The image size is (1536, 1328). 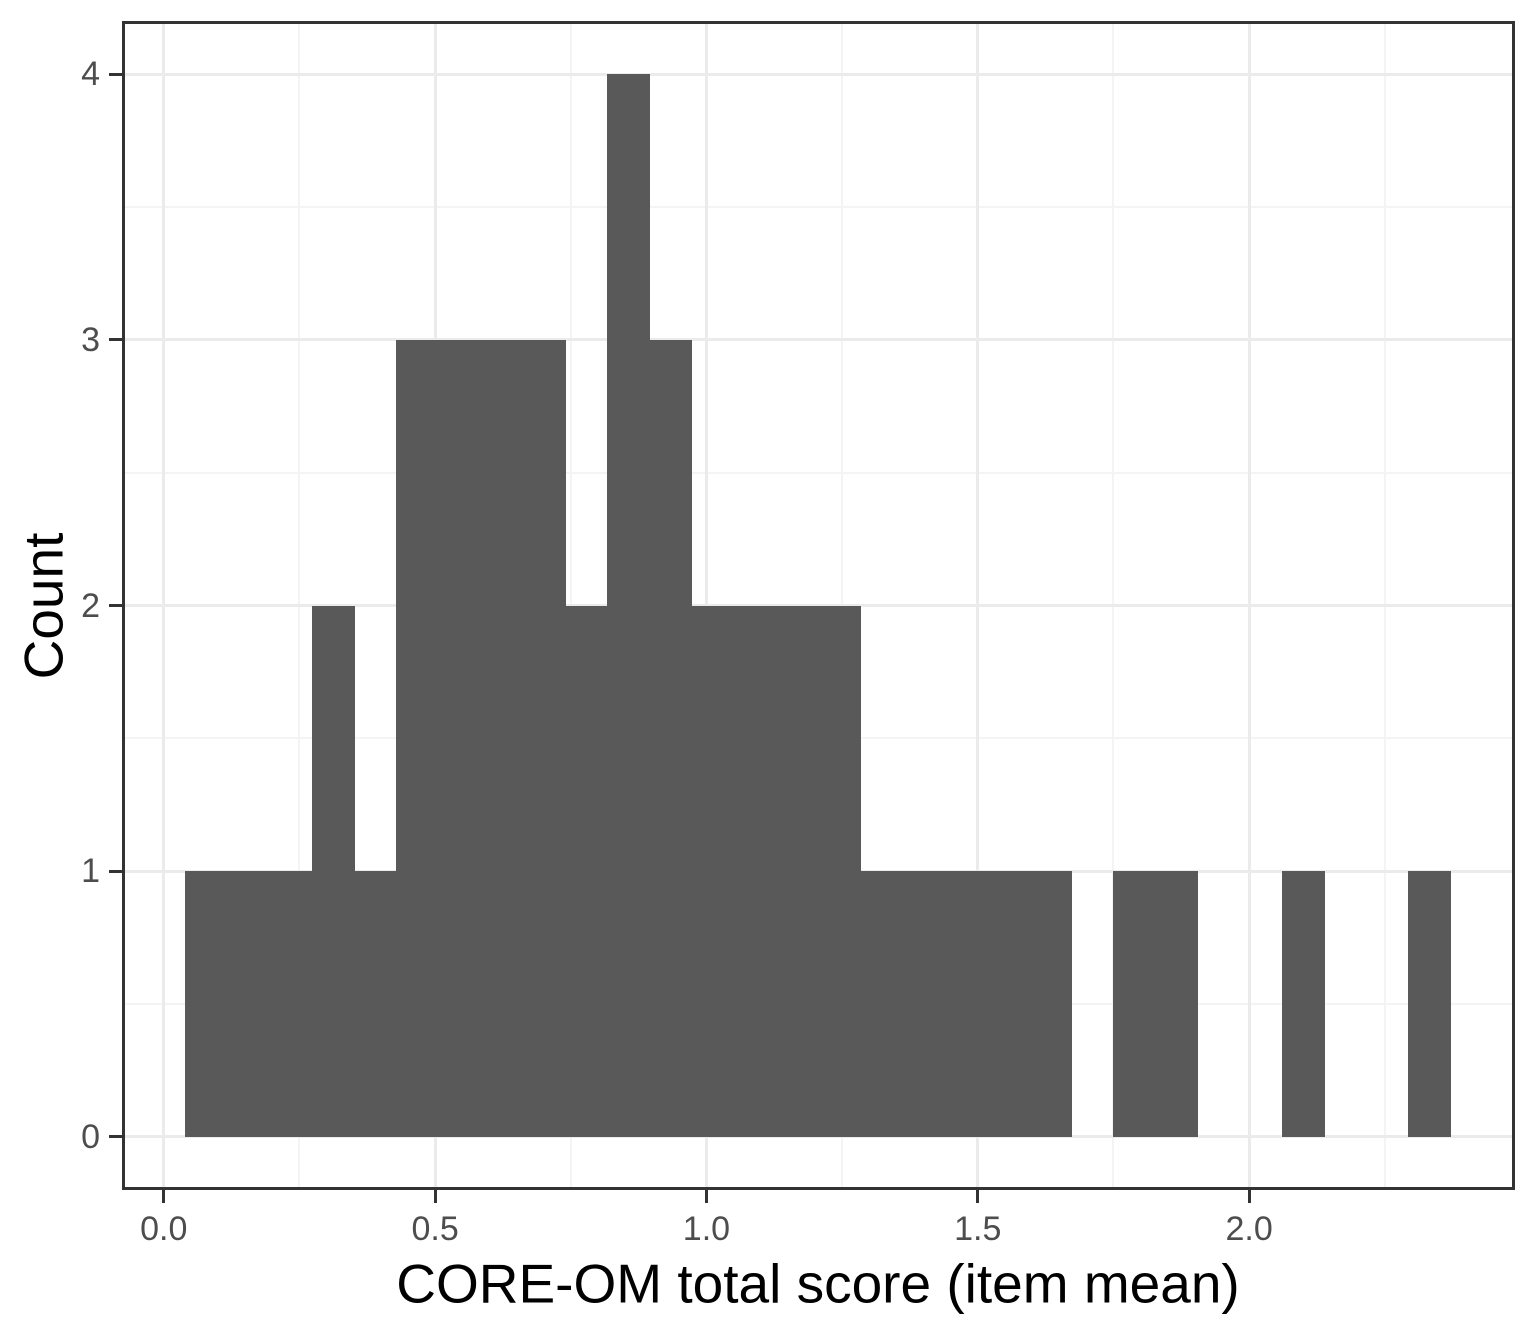 What do you see at coordinates (818, 1283) in the screenshot?
I see `x-axis-title: CORE-OM total score (item mean)` at bounding box center [818, 1283].